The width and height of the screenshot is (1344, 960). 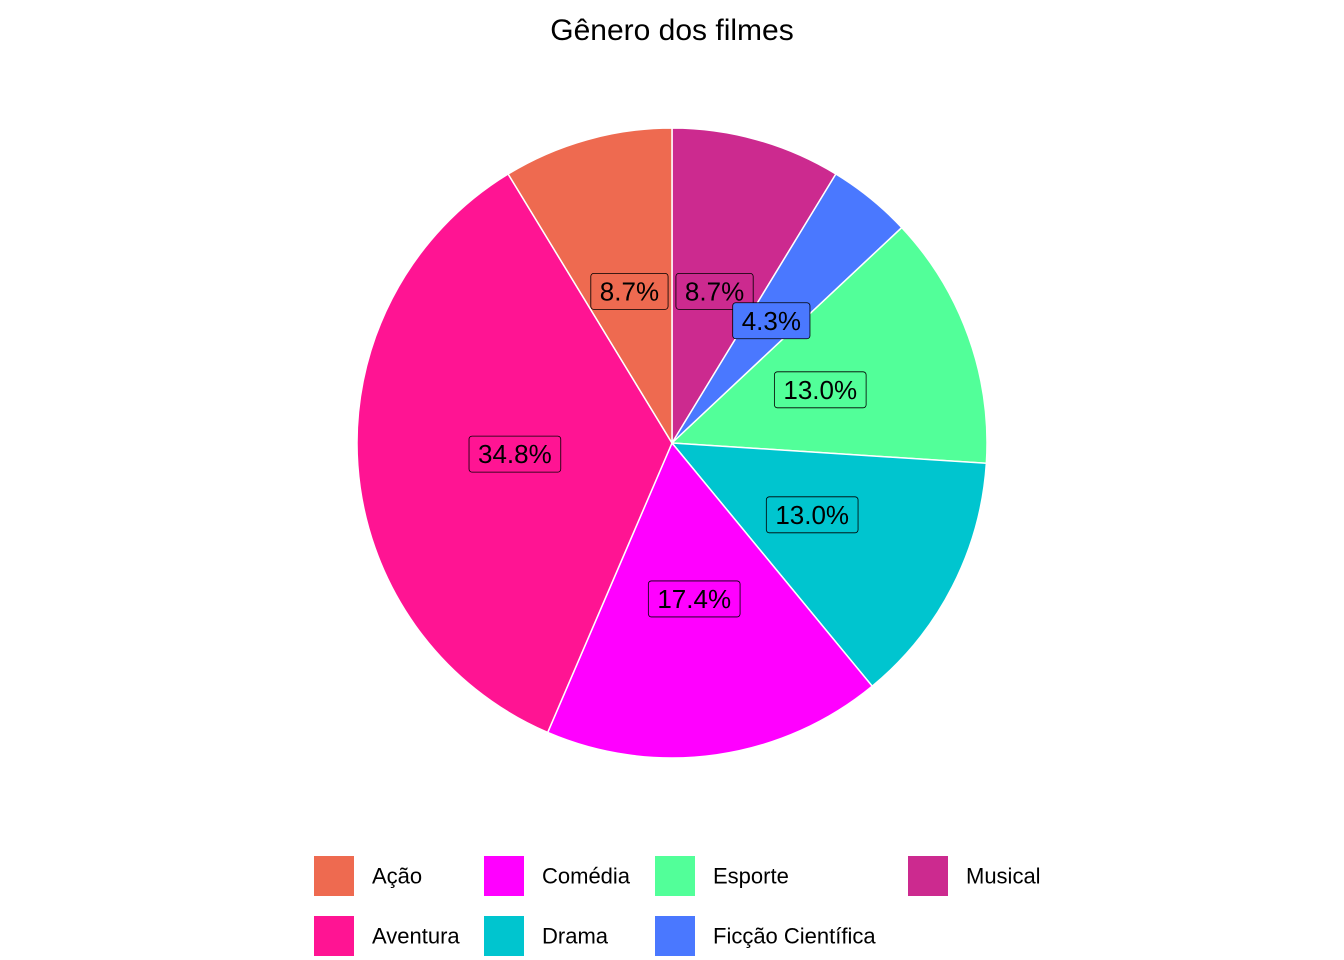 I want to click on pie-slice-acao, so click(x=590, y=286).